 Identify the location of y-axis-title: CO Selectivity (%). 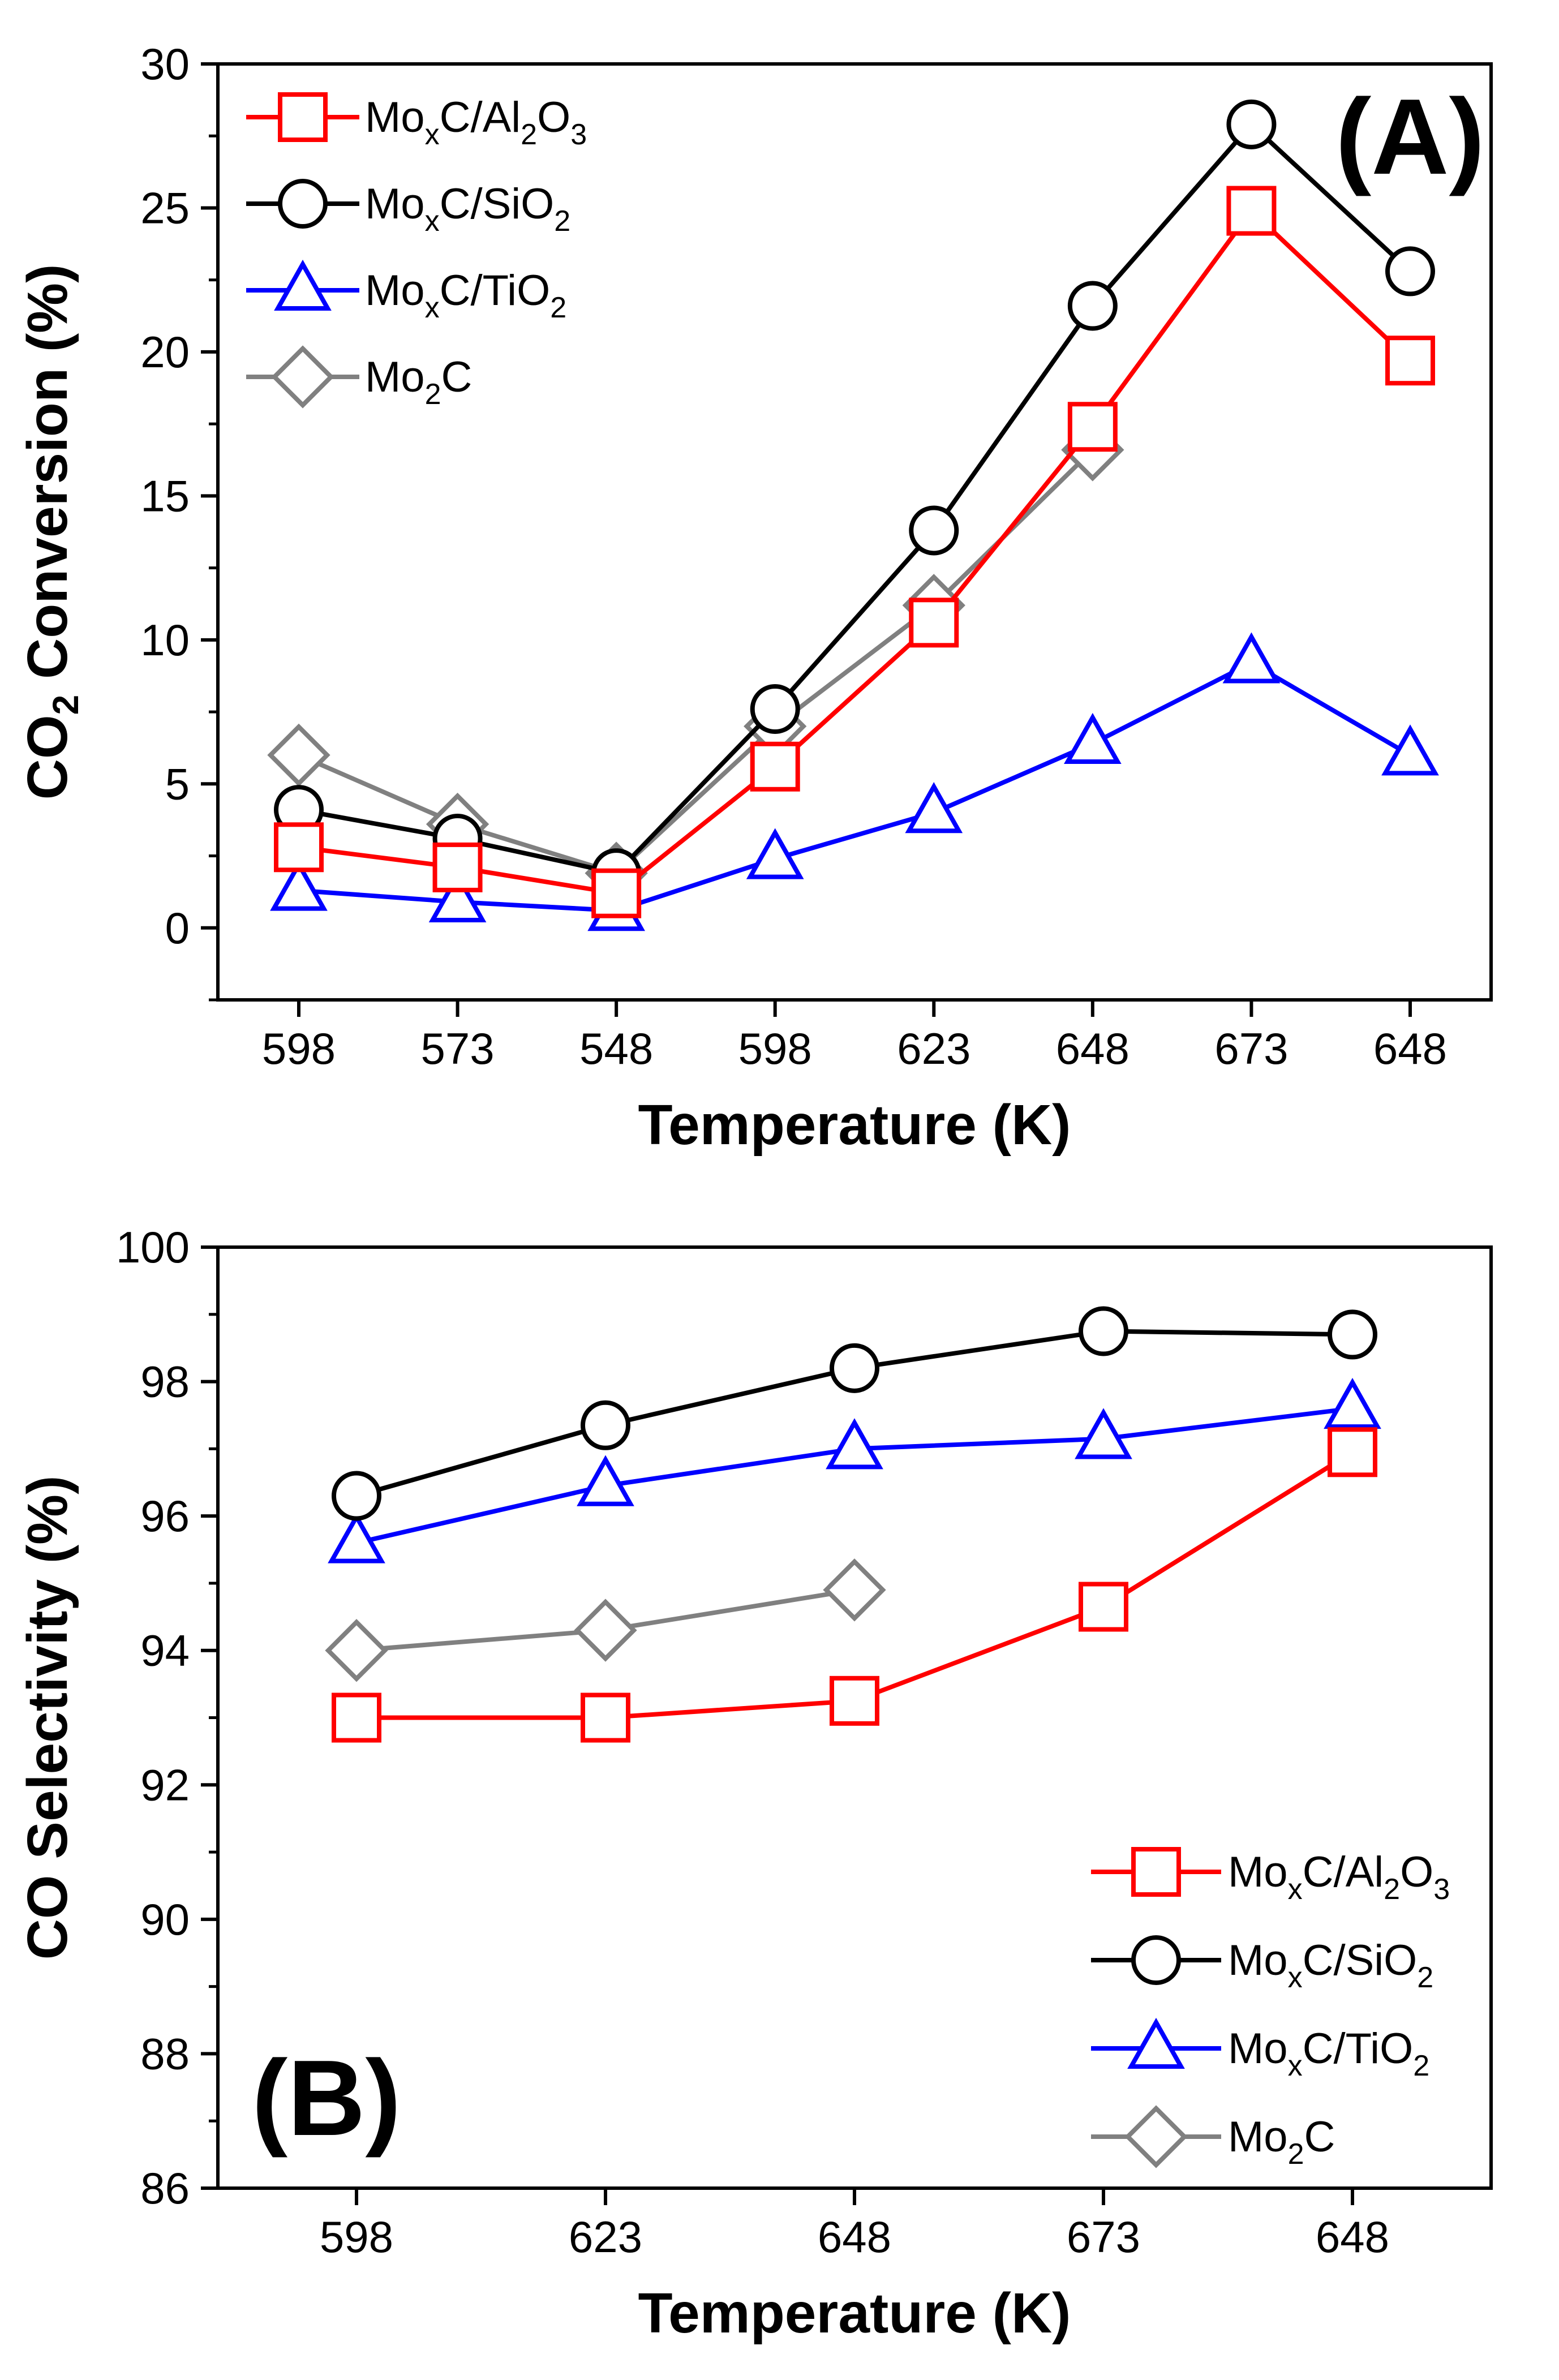
(48, 1718).